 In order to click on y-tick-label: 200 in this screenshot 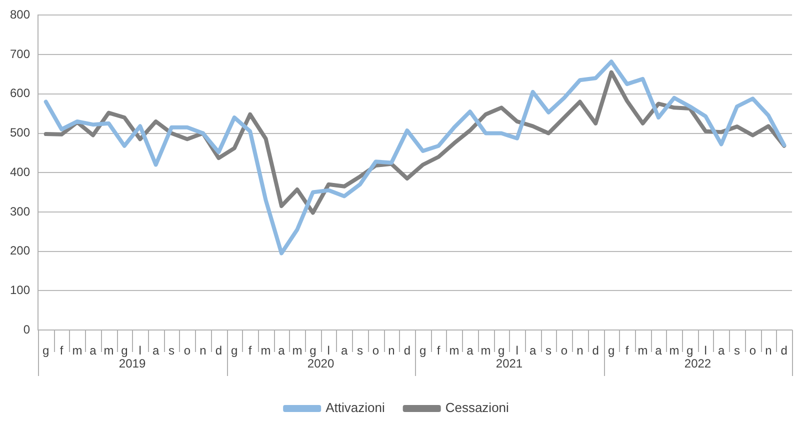, I will do `click(20, 251)`.